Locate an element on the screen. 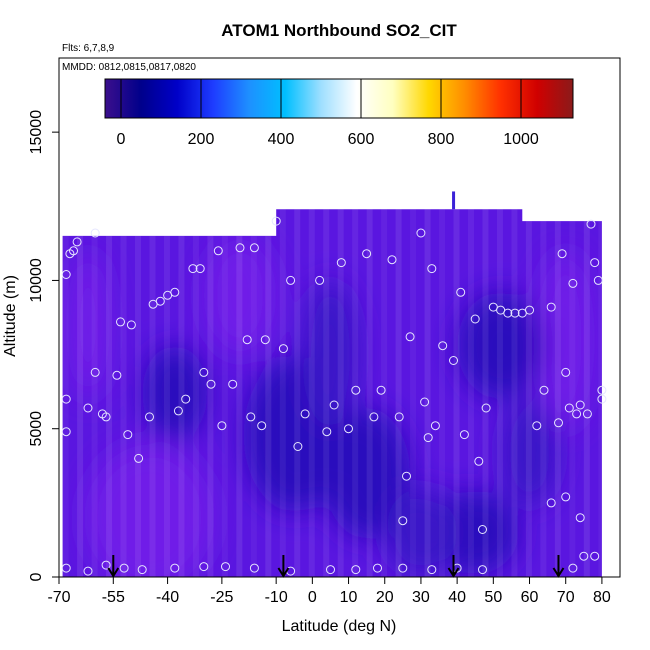 Image resolution: width=650 pixels, height=650 pixels. y-tick-label: 0 is located at coordinates (36, 576).